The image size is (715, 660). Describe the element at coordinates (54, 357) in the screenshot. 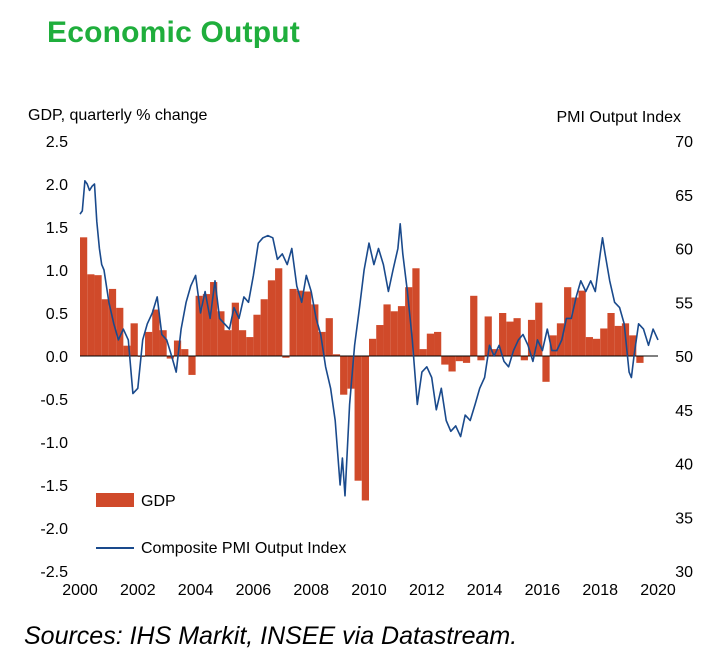

I see `left-axis: 2.5 2.0 1.5 1.0 0.5 0.0 -0.5 -1.0 -1.5 -2.0 -2.5` at that location.